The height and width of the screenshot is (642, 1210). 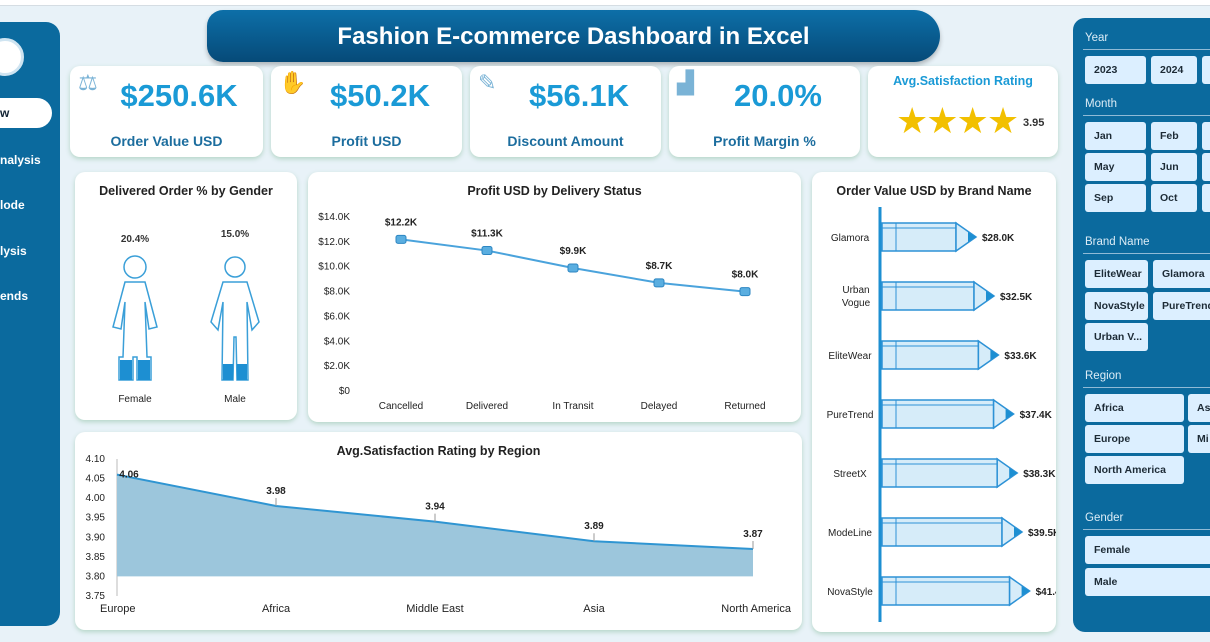 I want to click on data-label: $41.4K, so click(x=1046, y=592).